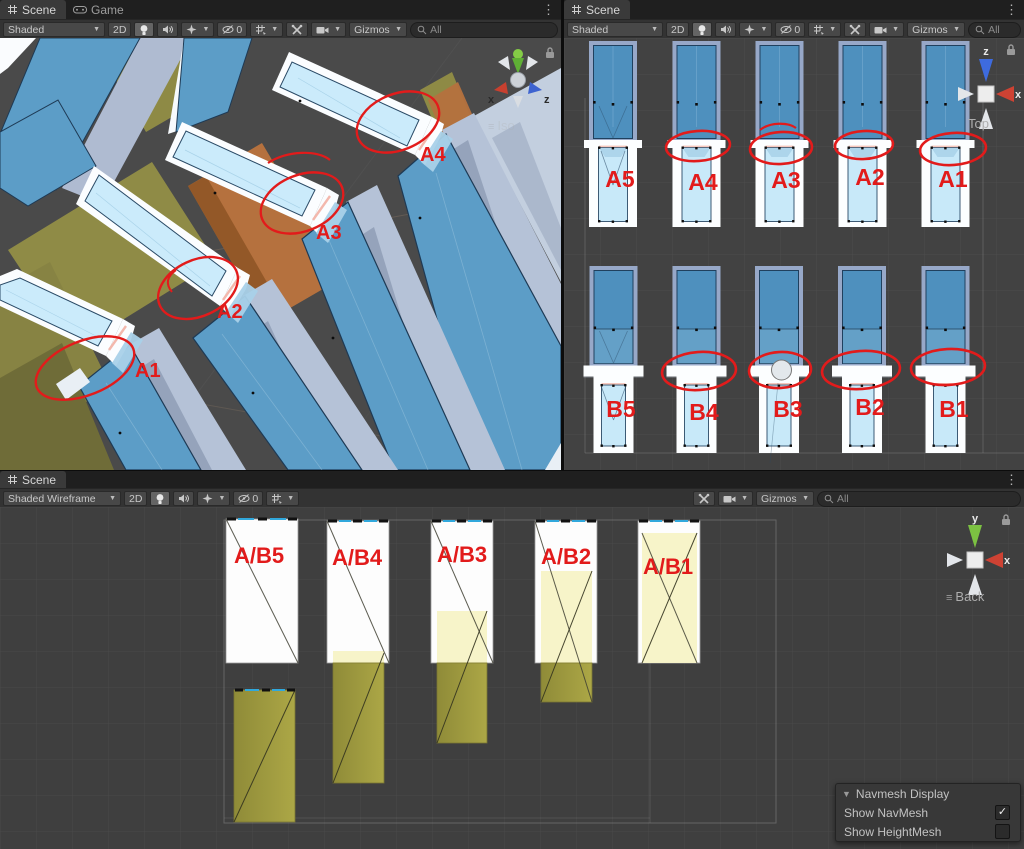 This screenshot has width=1024, height=849. I want to click on axis-x-label: x, so click(491, 100).